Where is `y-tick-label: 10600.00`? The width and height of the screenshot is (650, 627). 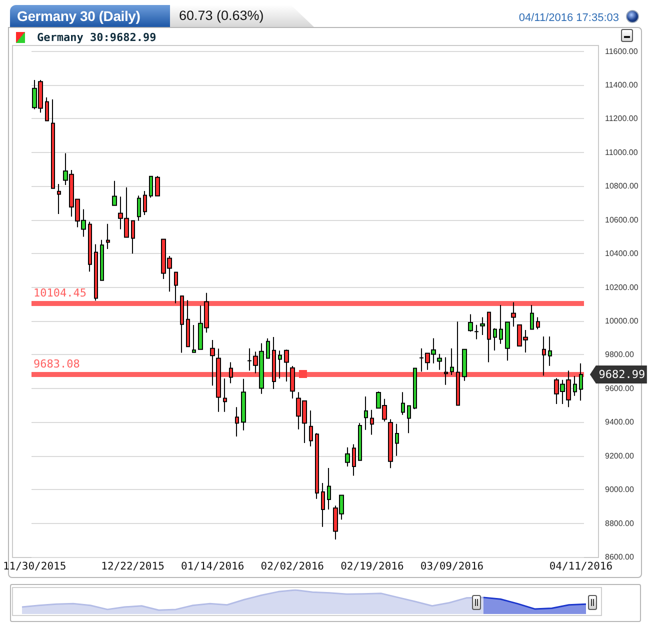
y-tick-label: 10600.00 is located at coordinates (622, 219).